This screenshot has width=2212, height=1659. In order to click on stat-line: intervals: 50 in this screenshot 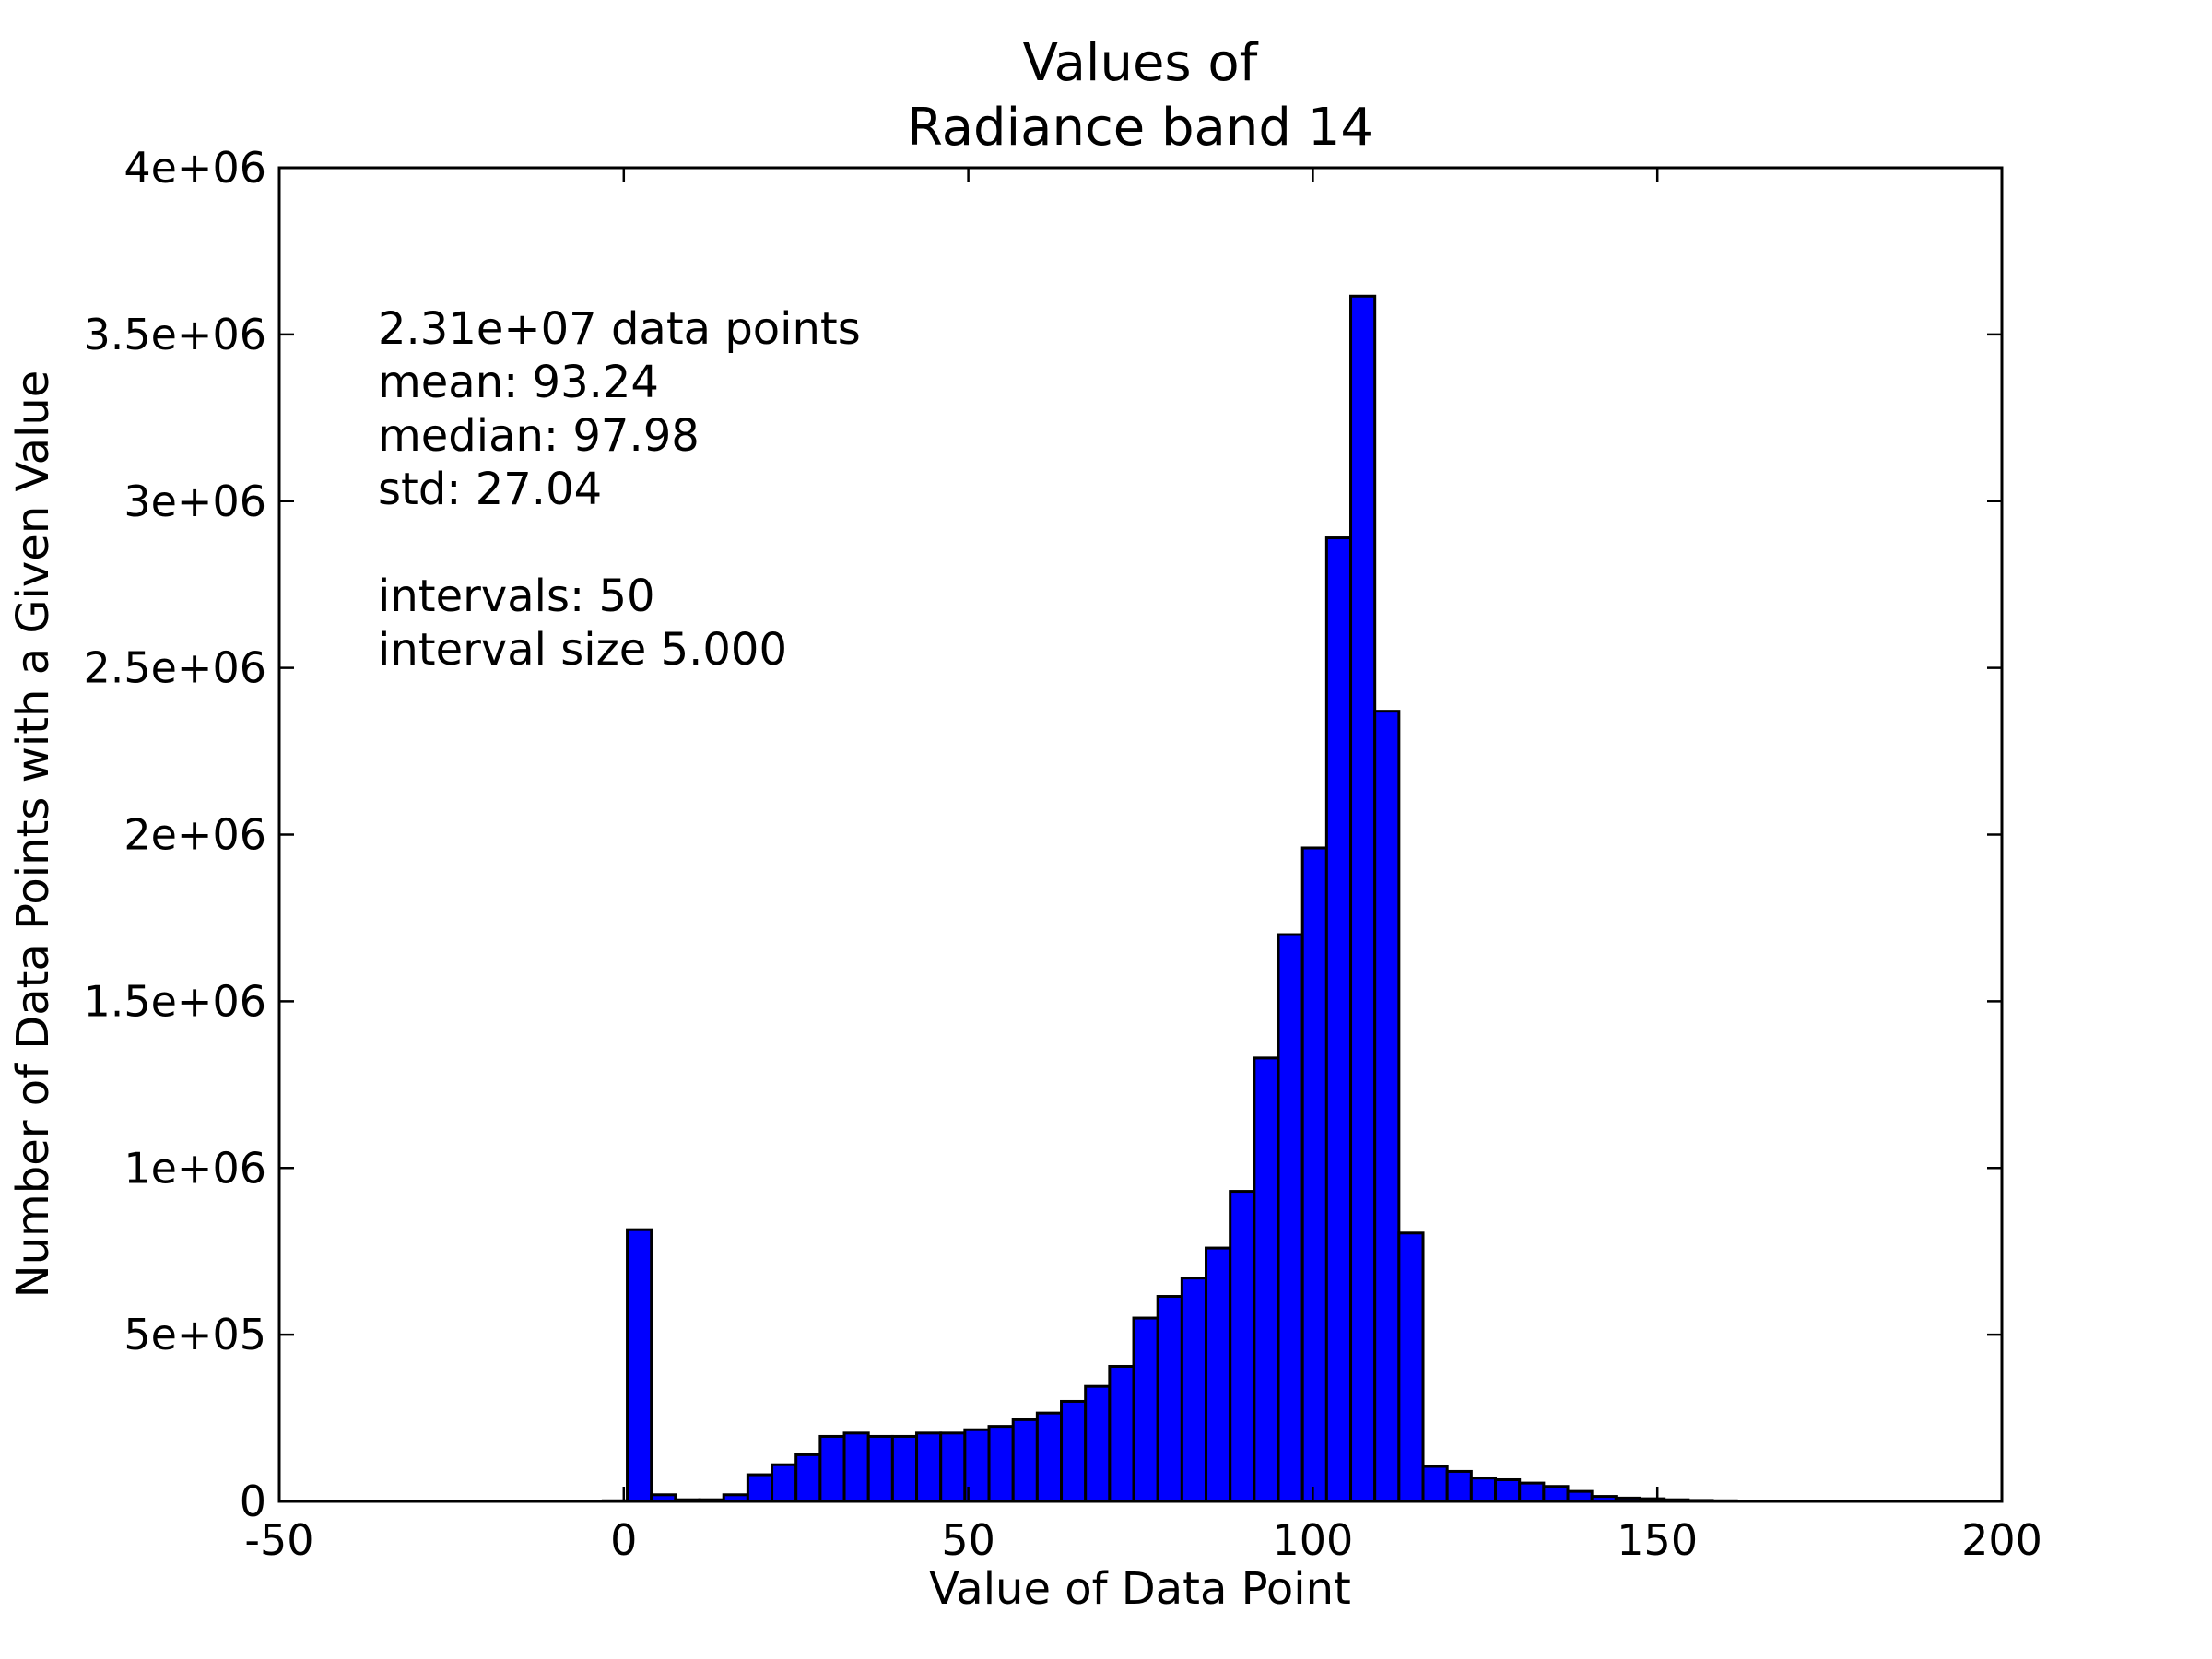, I will do `click(516, 596)`.